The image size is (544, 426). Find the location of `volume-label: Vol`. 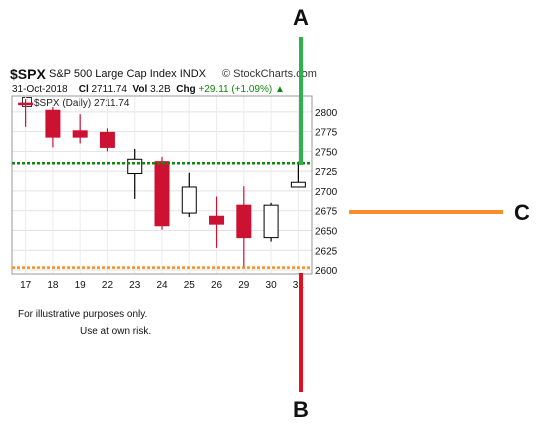

volume-label: Vol is located at coordinates (140, 89).